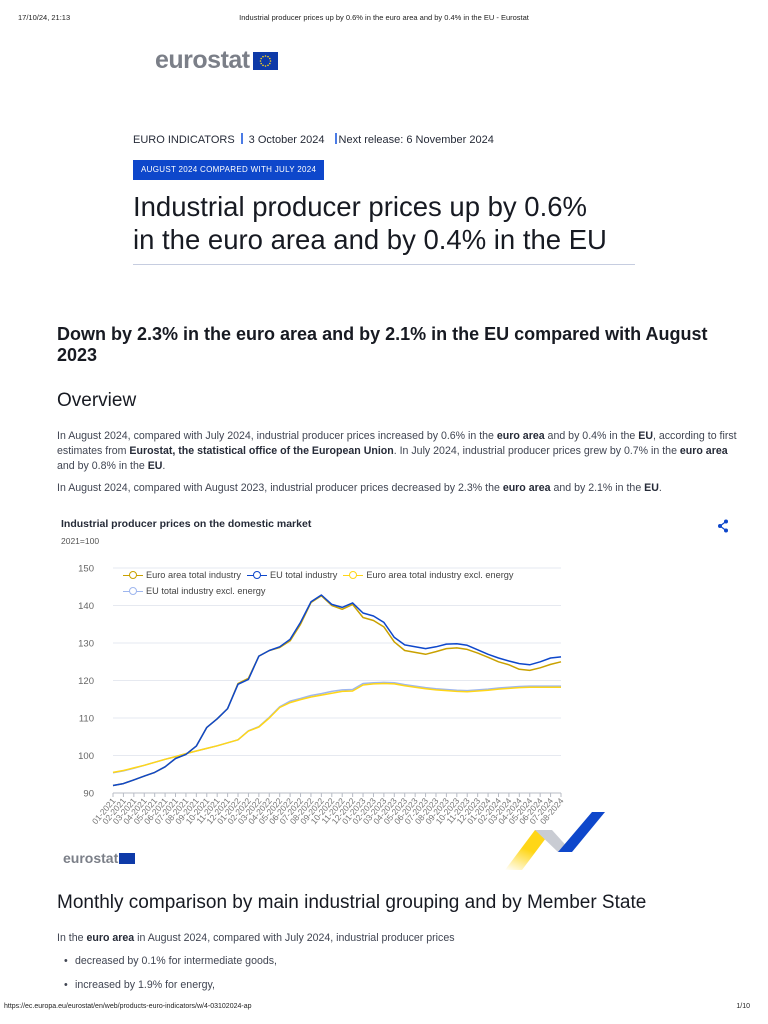 The width and height of the screenshot is (768, 1024). I want to click on text: In the, so click(72, 938).